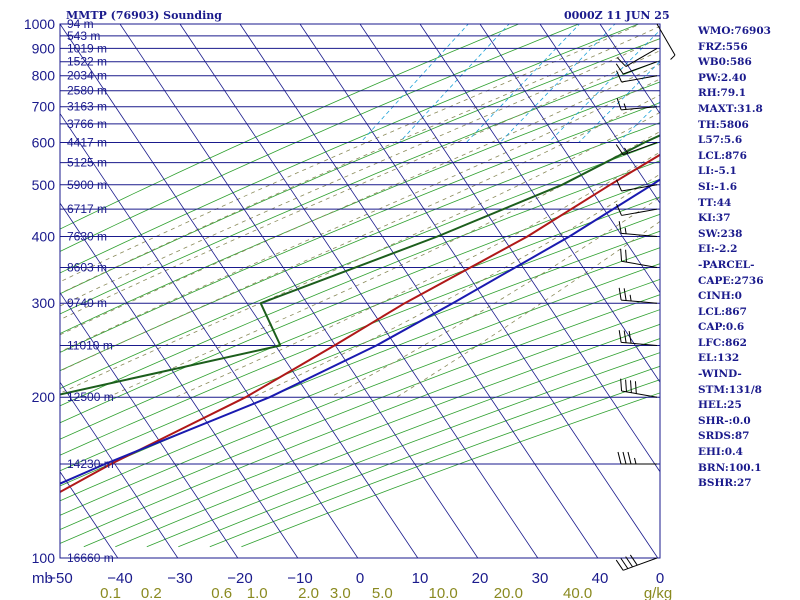 This screenshot has height=600, width=800. Describe the element at coordinates (44, 143) in the screenshot. I see `pressure-tick-label: 600` at that location.